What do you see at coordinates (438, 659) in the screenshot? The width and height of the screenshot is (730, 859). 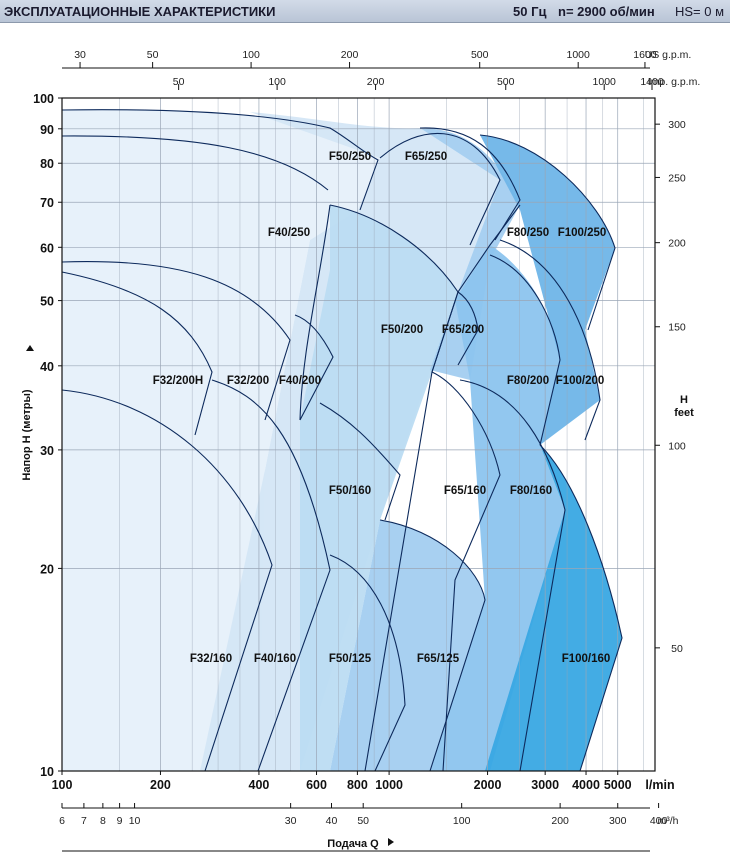 I see `zone-label-F65-125: F65/125` at bounding box center [438, 659].